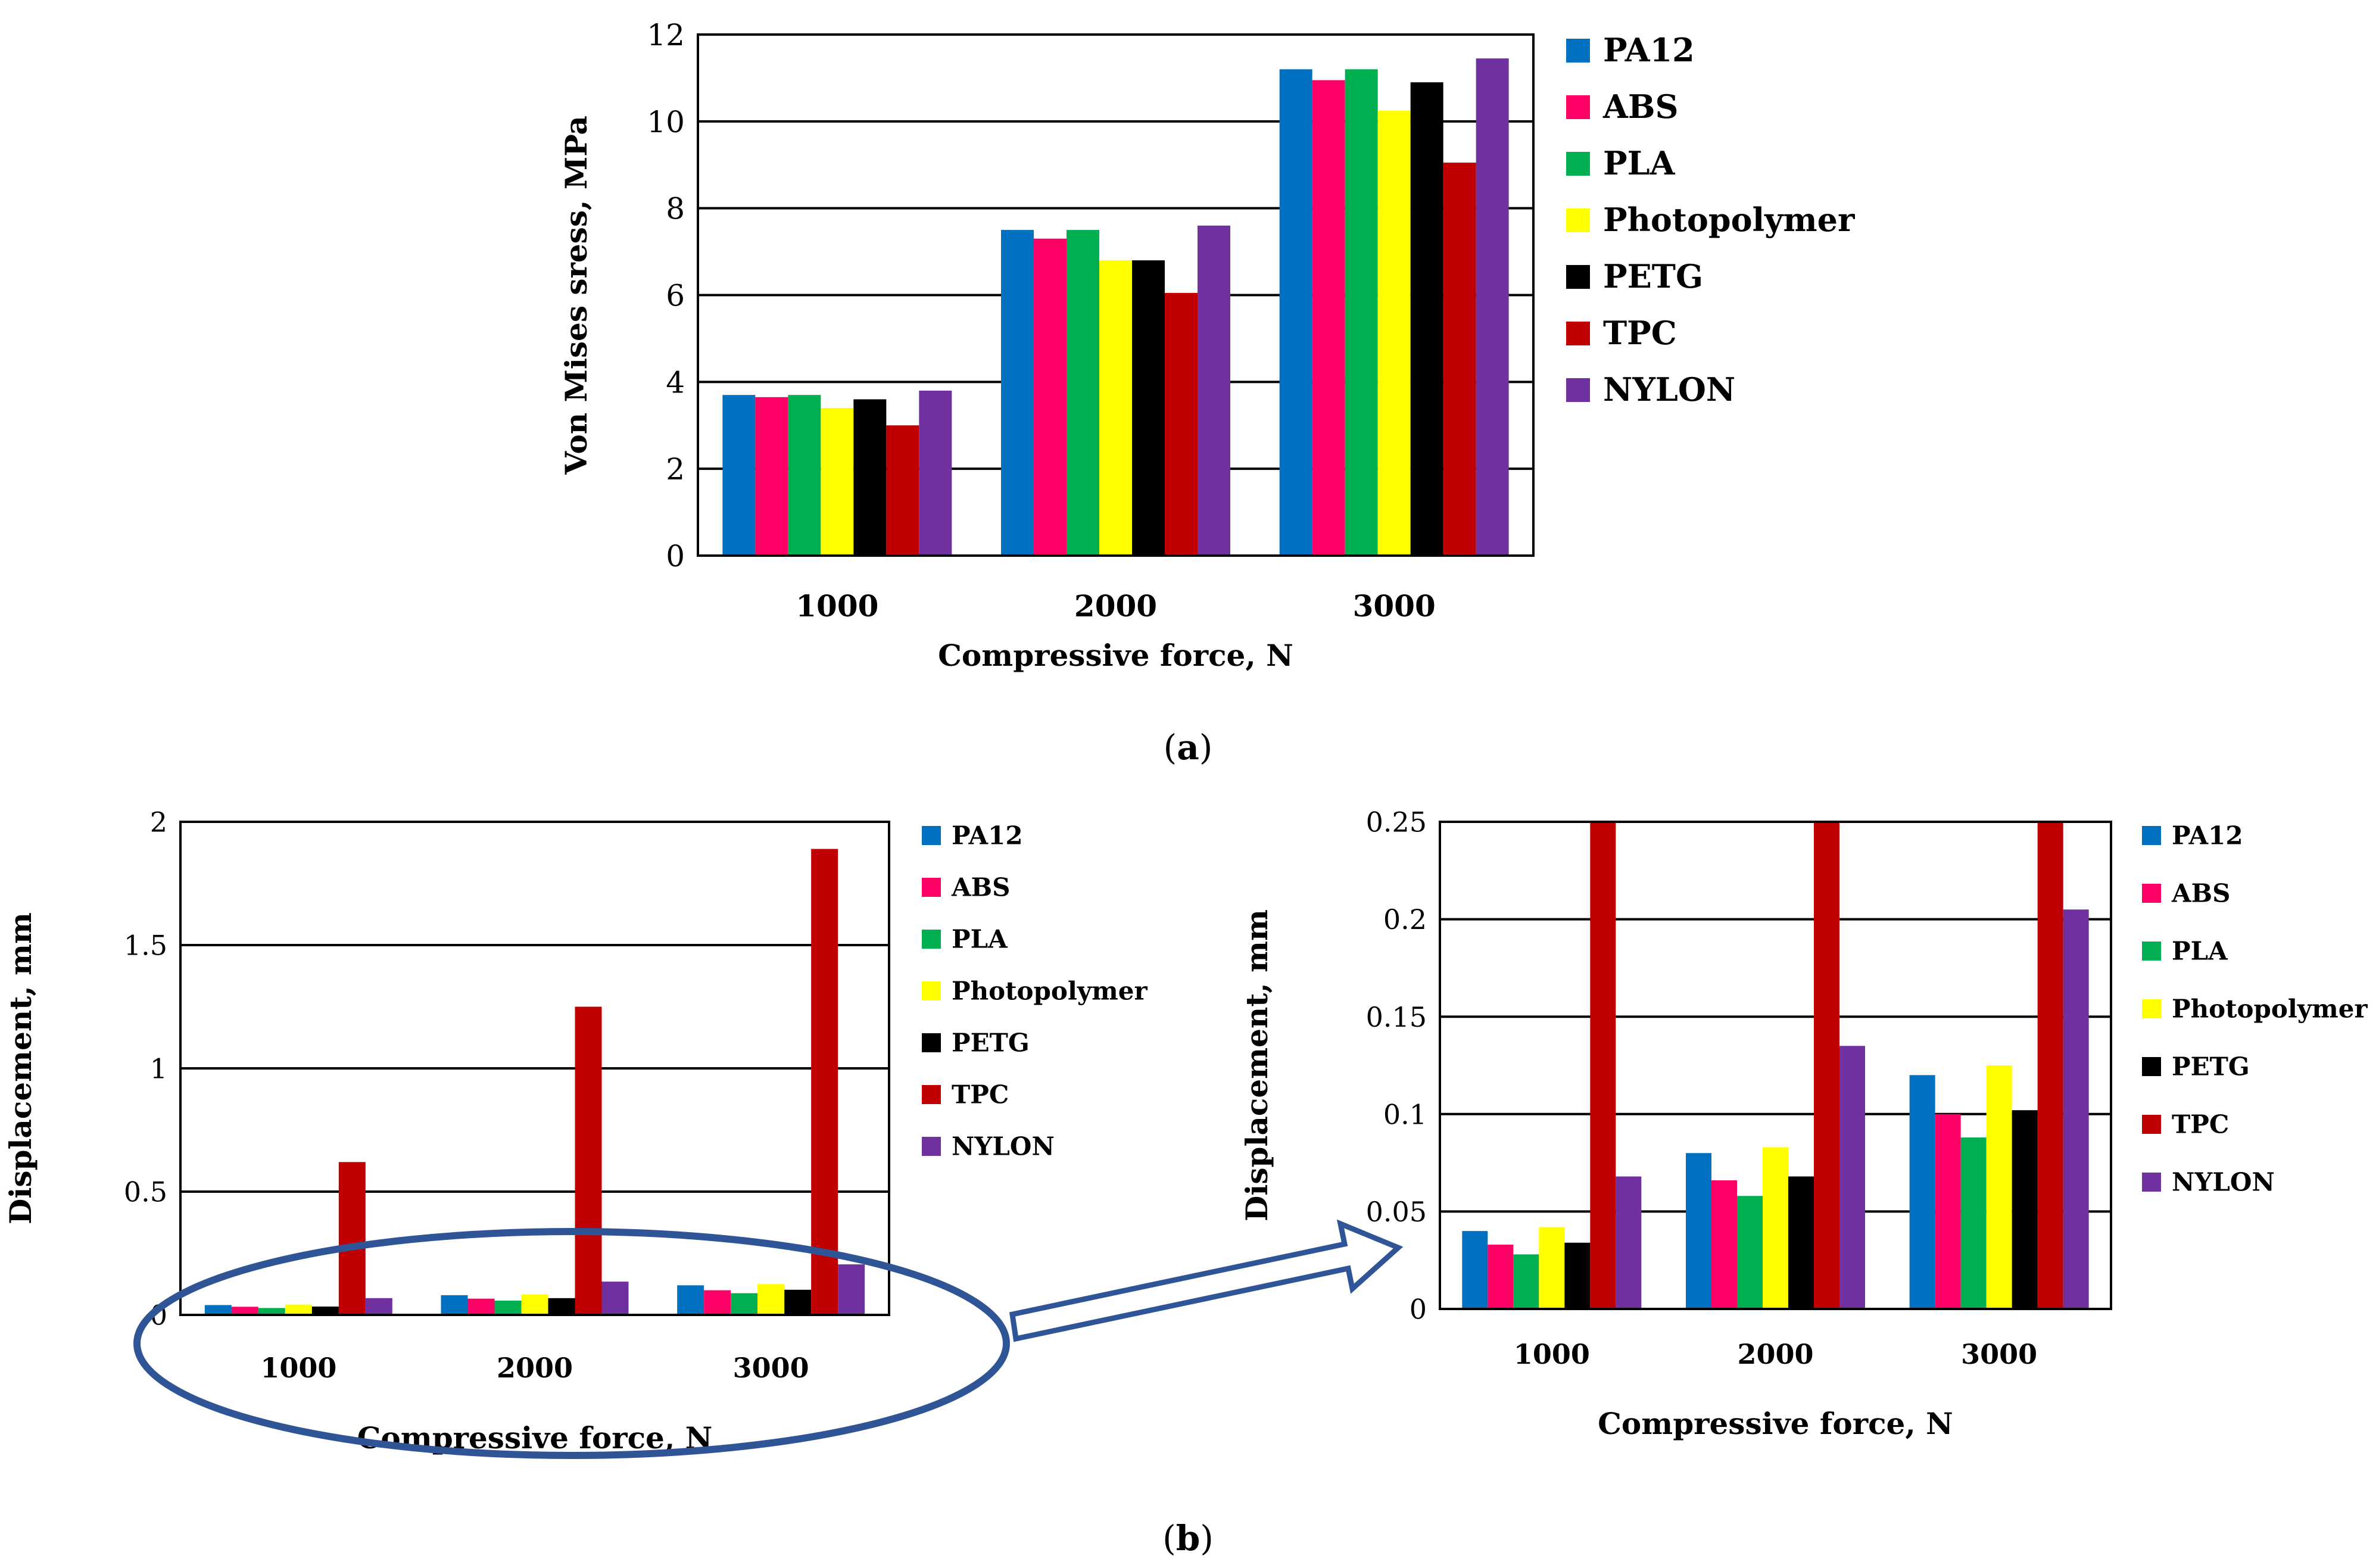 Image resolution: width=2376 pixels, height=1568 pixels. I want to click on y-axis-label: Displacement, mm, so click(20, 1068).